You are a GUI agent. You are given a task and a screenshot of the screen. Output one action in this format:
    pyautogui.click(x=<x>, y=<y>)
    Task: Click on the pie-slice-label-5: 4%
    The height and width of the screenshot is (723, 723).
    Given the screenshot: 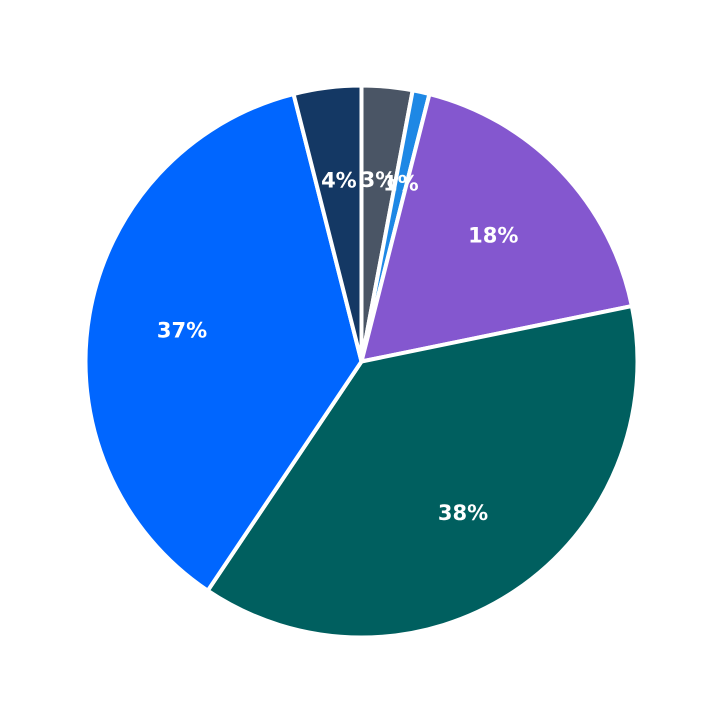 What is the action you would take?
    pyautogui.click(x=339, y=181)
    